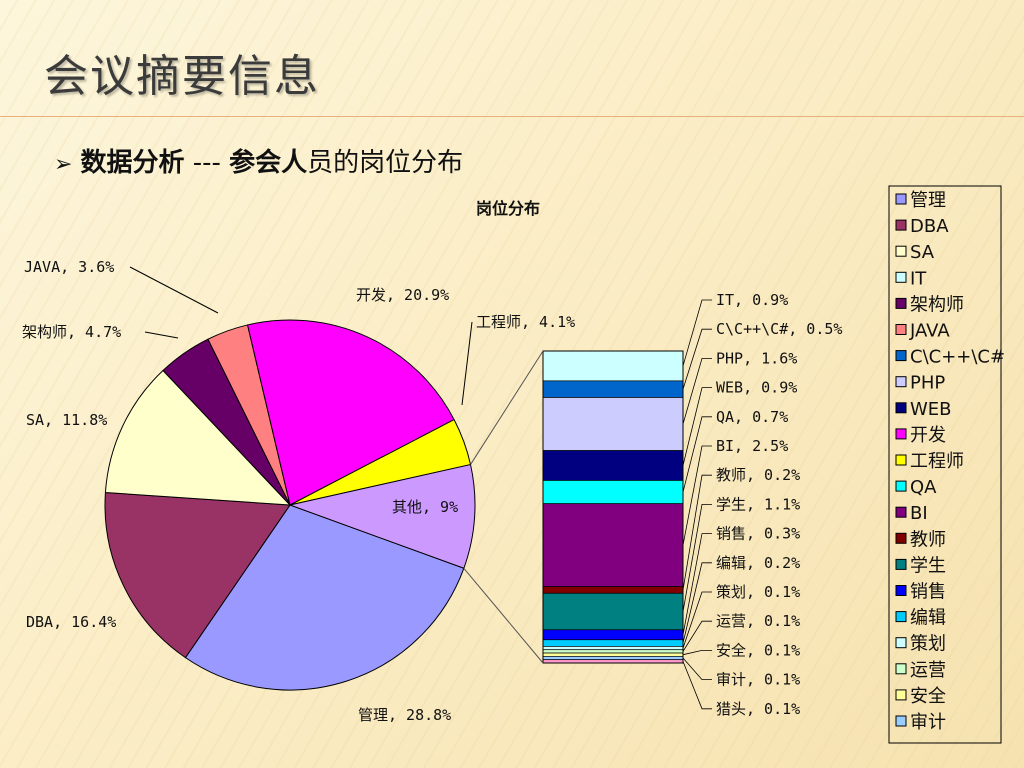  What do you see at coordinates (928, 200) in the screenshot?
I see `legend-item-0: 管理` at bounding box center [928, 200].